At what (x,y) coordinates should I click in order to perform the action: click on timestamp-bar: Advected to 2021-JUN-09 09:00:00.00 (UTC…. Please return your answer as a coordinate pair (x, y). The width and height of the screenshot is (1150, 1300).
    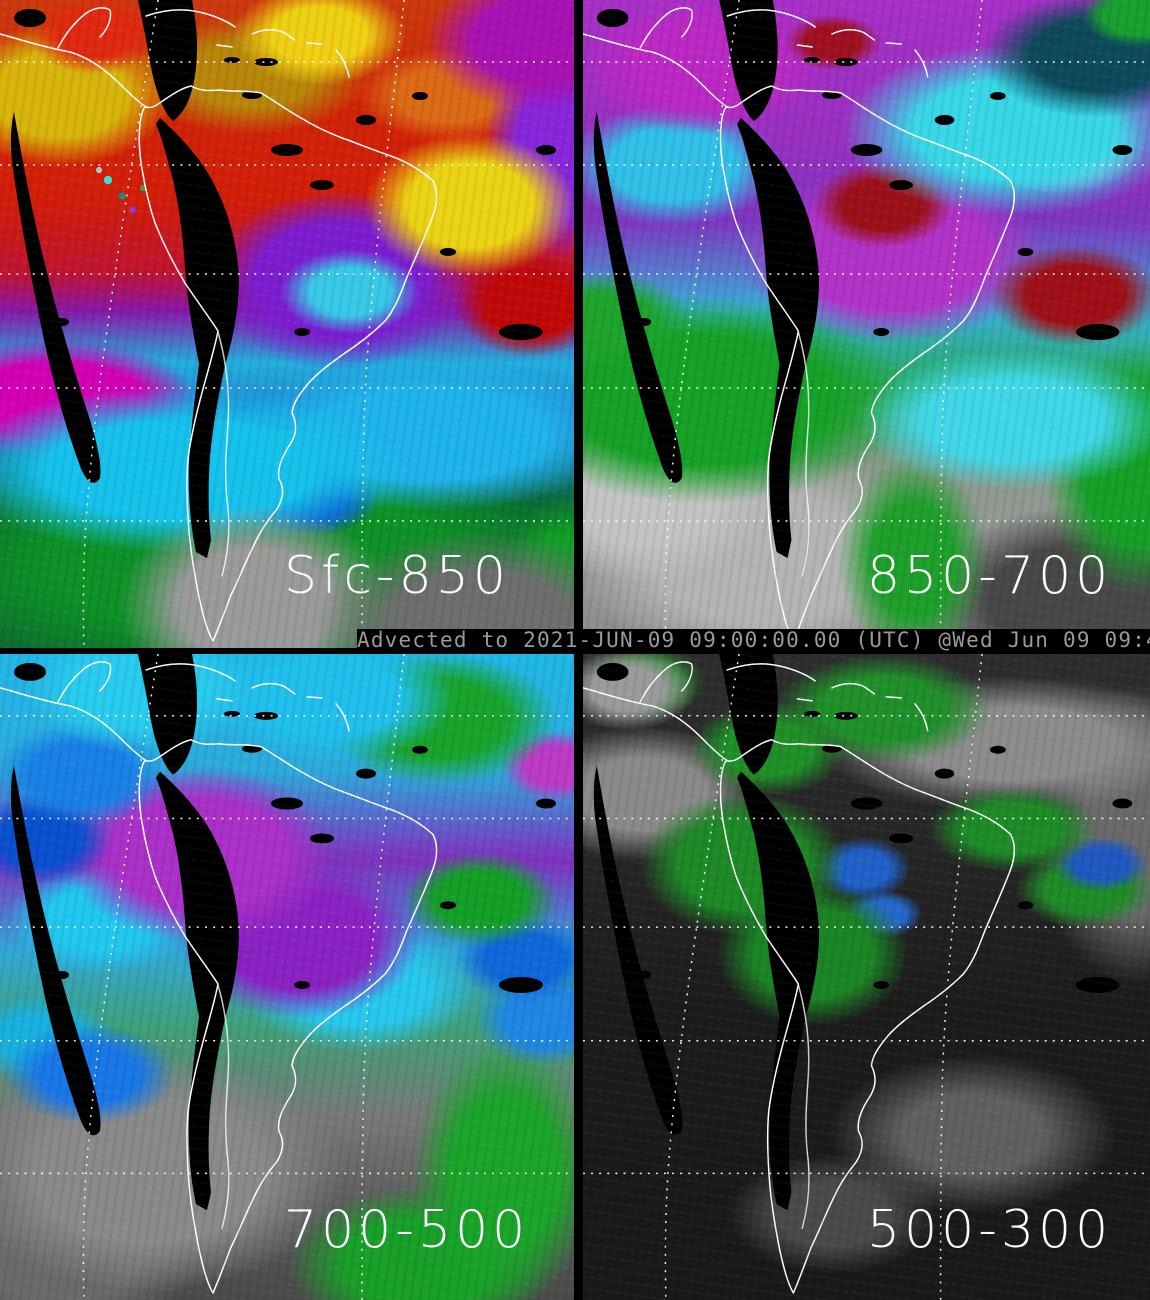
    Looking at the image, I should click on (753, 640).